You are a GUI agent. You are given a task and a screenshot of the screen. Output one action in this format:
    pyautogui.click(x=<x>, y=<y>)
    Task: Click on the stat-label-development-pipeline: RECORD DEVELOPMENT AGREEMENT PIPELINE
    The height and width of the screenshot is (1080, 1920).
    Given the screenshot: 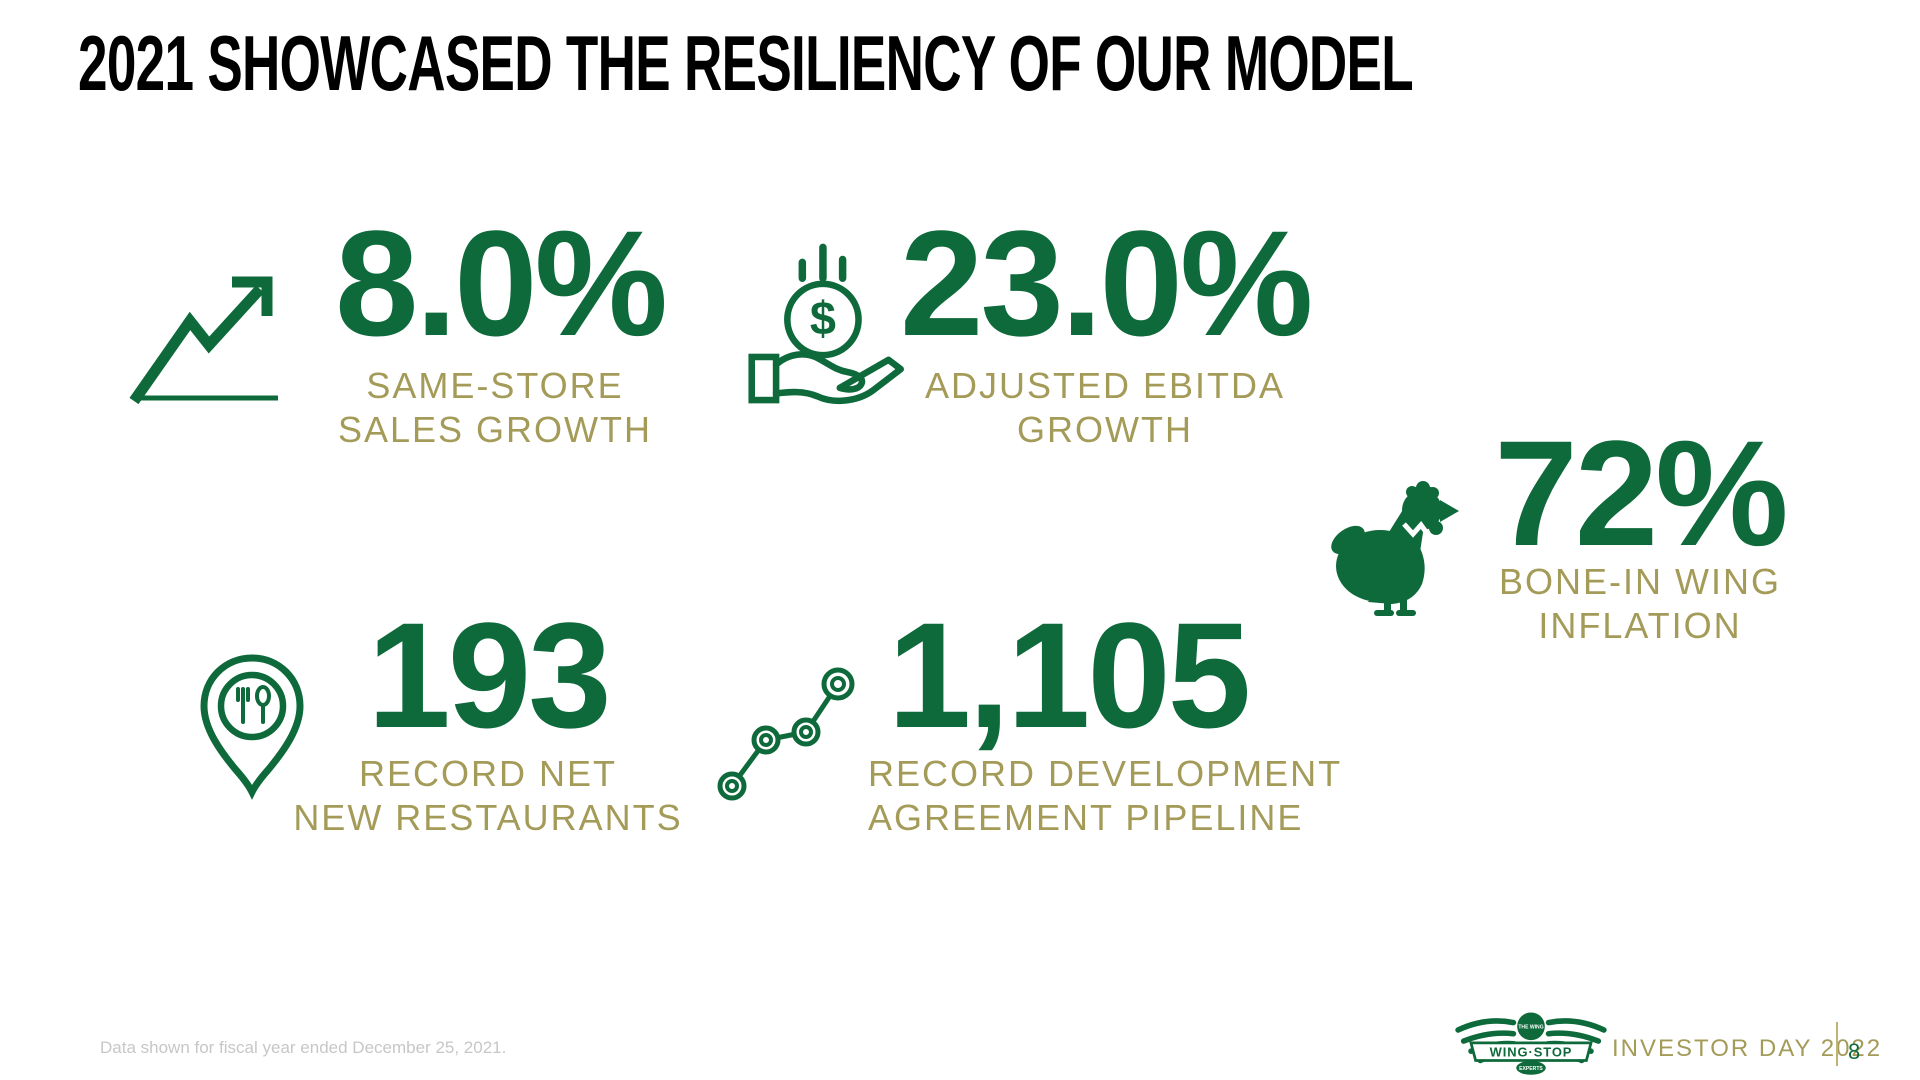 What is the action you would take?
    pyautogui.click(x=1105, y=796)
    